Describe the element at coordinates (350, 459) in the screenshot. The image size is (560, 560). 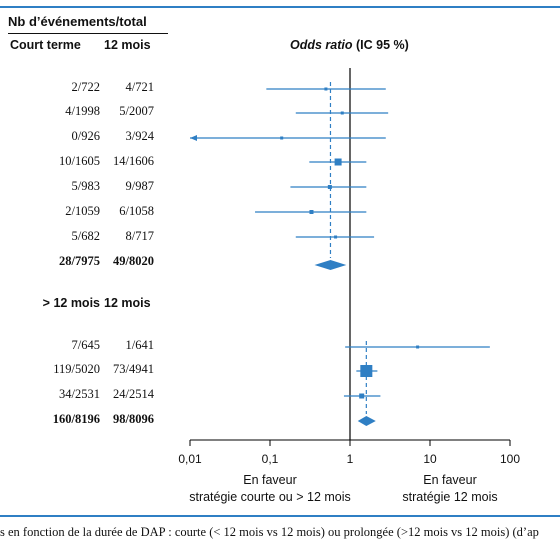
I see `x-tick-label: 1` at that location.